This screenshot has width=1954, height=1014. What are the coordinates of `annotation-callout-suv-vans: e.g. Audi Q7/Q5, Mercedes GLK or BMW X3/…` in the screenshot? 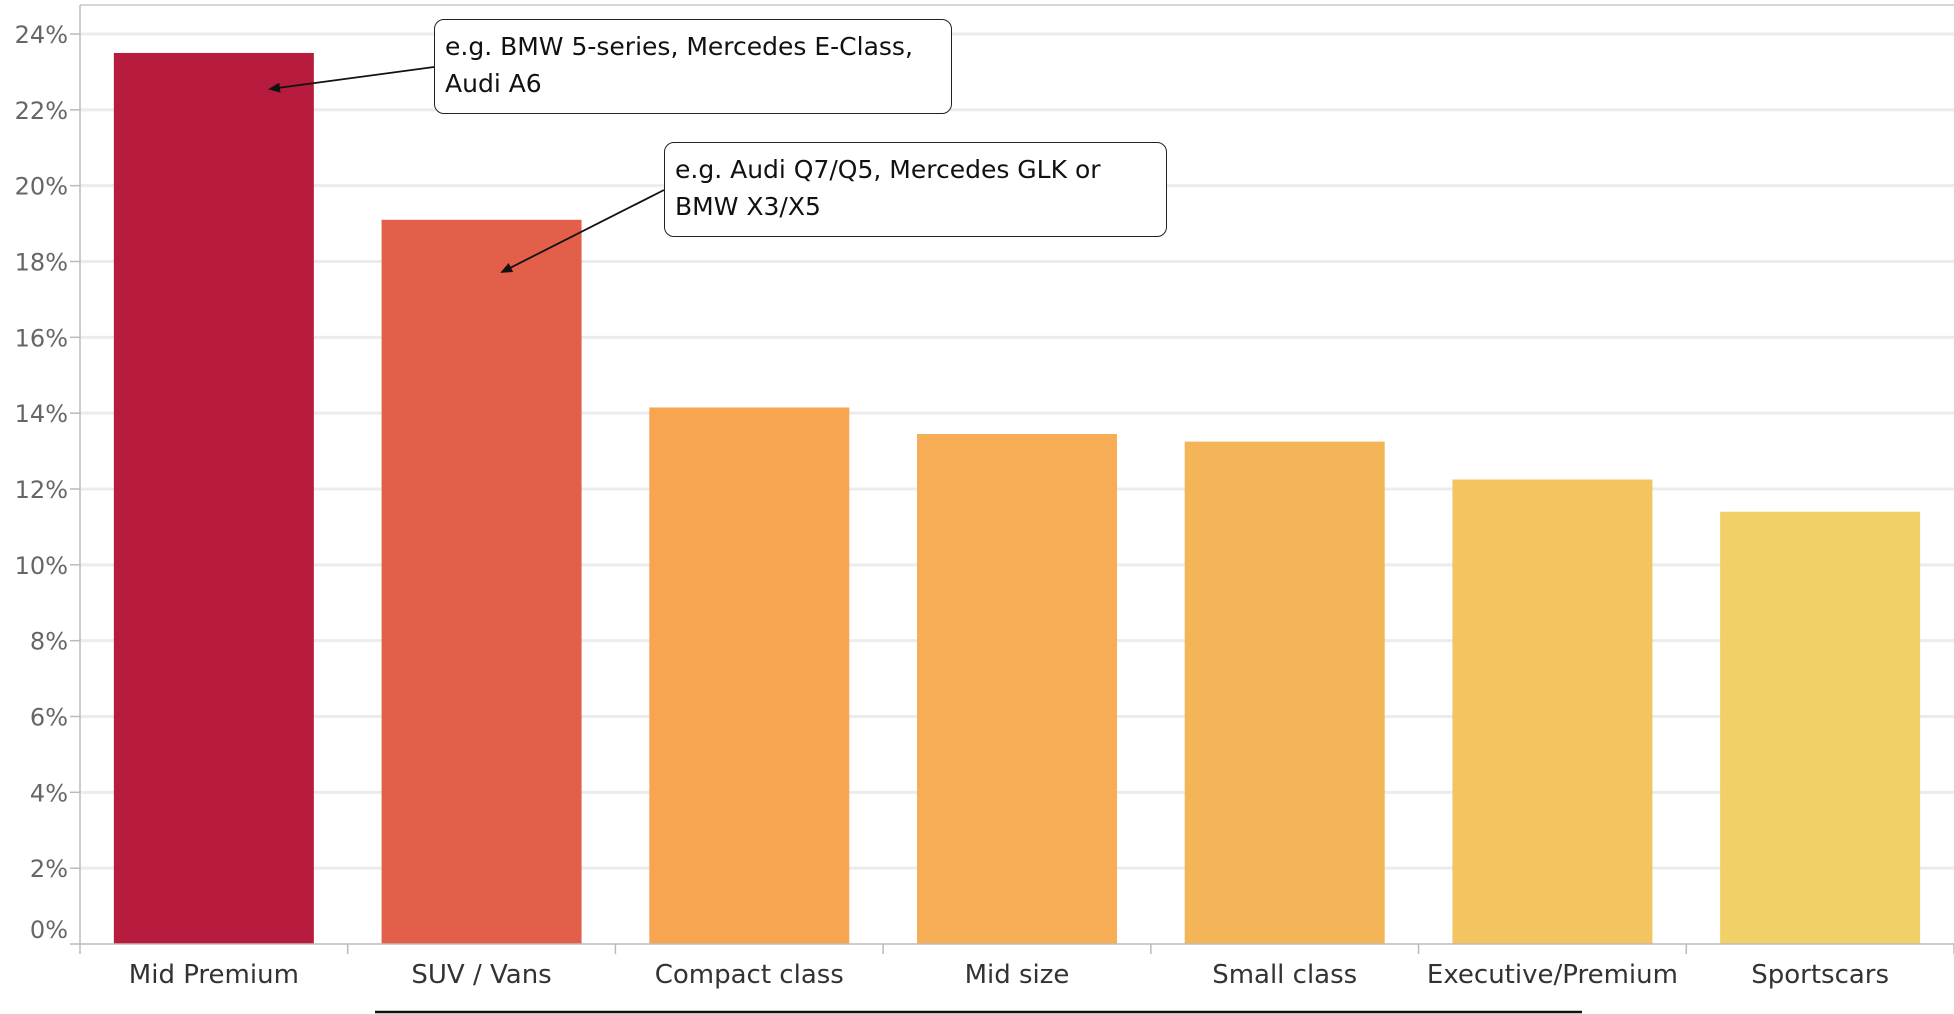 It's located at (915, 189).